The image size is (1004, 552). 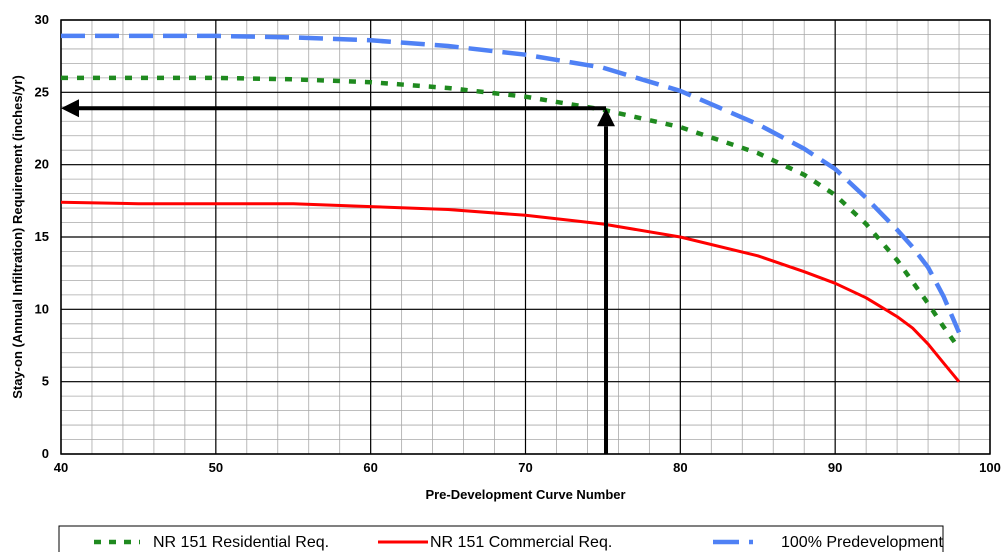 What do you see at coordinates (525, 467) in the screenshot?
I see `x-tick-label: 70` at bounding box center [525, 467].